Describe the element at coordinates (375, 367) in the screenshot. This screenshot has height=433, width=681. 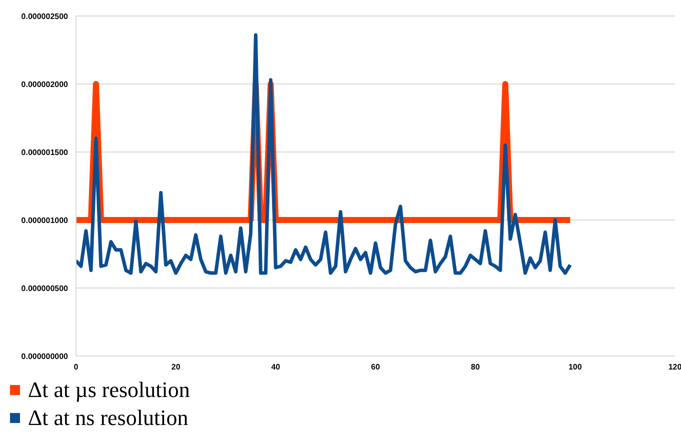
I see `x-tick-label: 60` at that location.